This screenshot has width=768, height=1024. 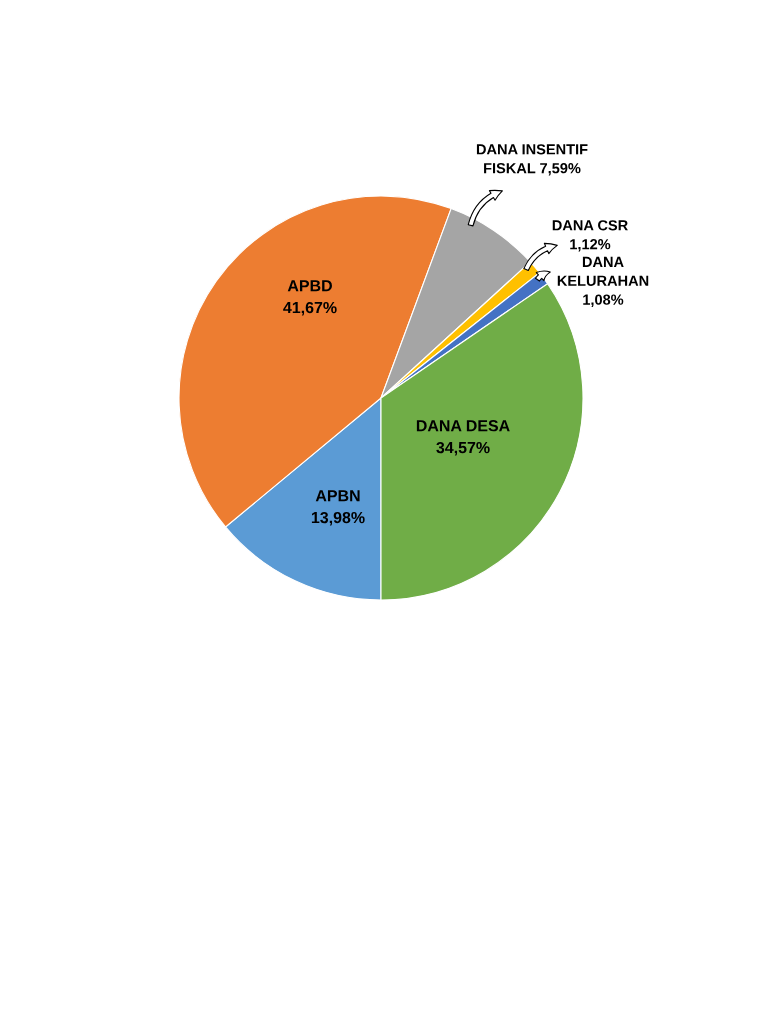 I want to click on data-label: 34,57%, so click(x=463, y=448).